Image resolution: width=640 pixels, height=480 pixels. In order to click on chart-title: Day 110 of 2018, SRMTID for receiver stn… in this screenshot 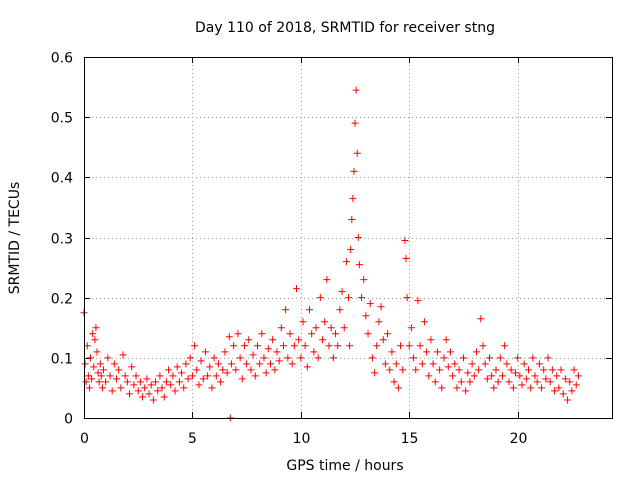, I will do `click(345, 28)`.